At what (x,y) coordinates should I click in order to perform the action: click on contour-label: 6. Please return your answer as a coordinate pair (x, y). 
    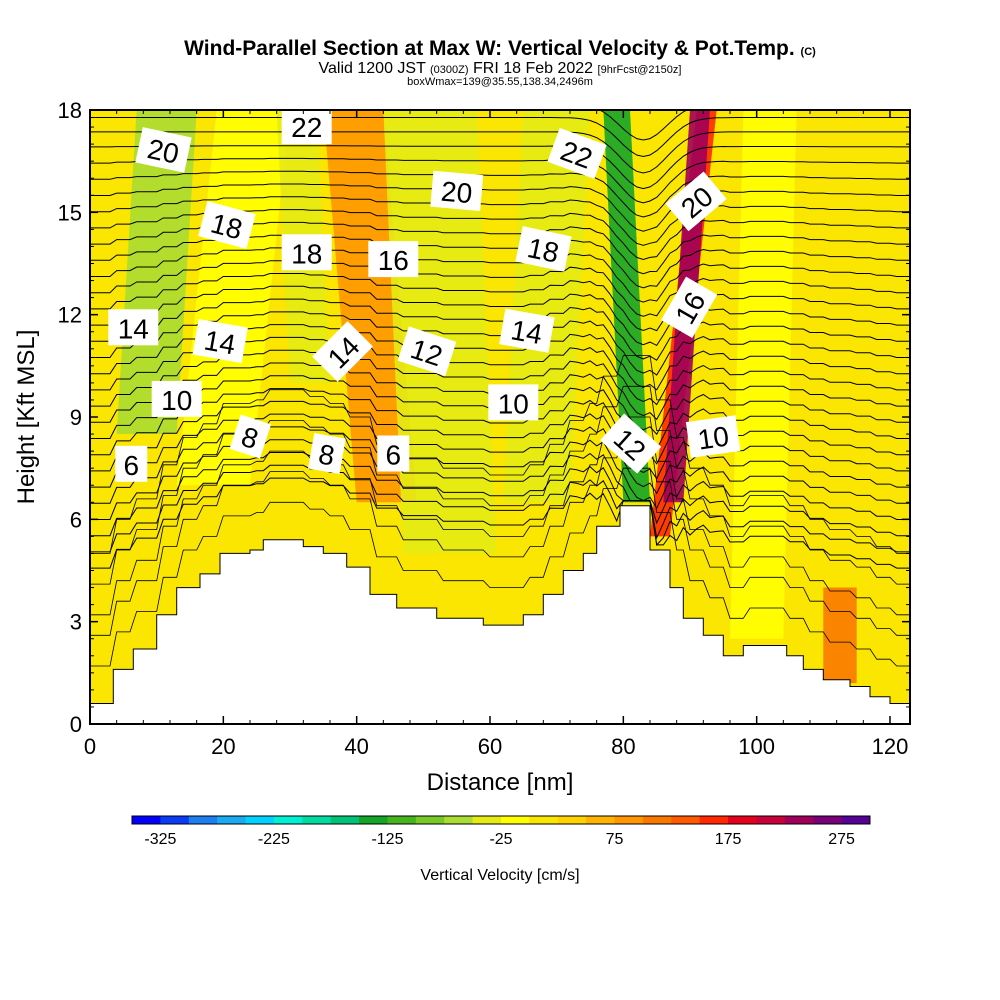
    Looking at the image, I should click on (393, 453).